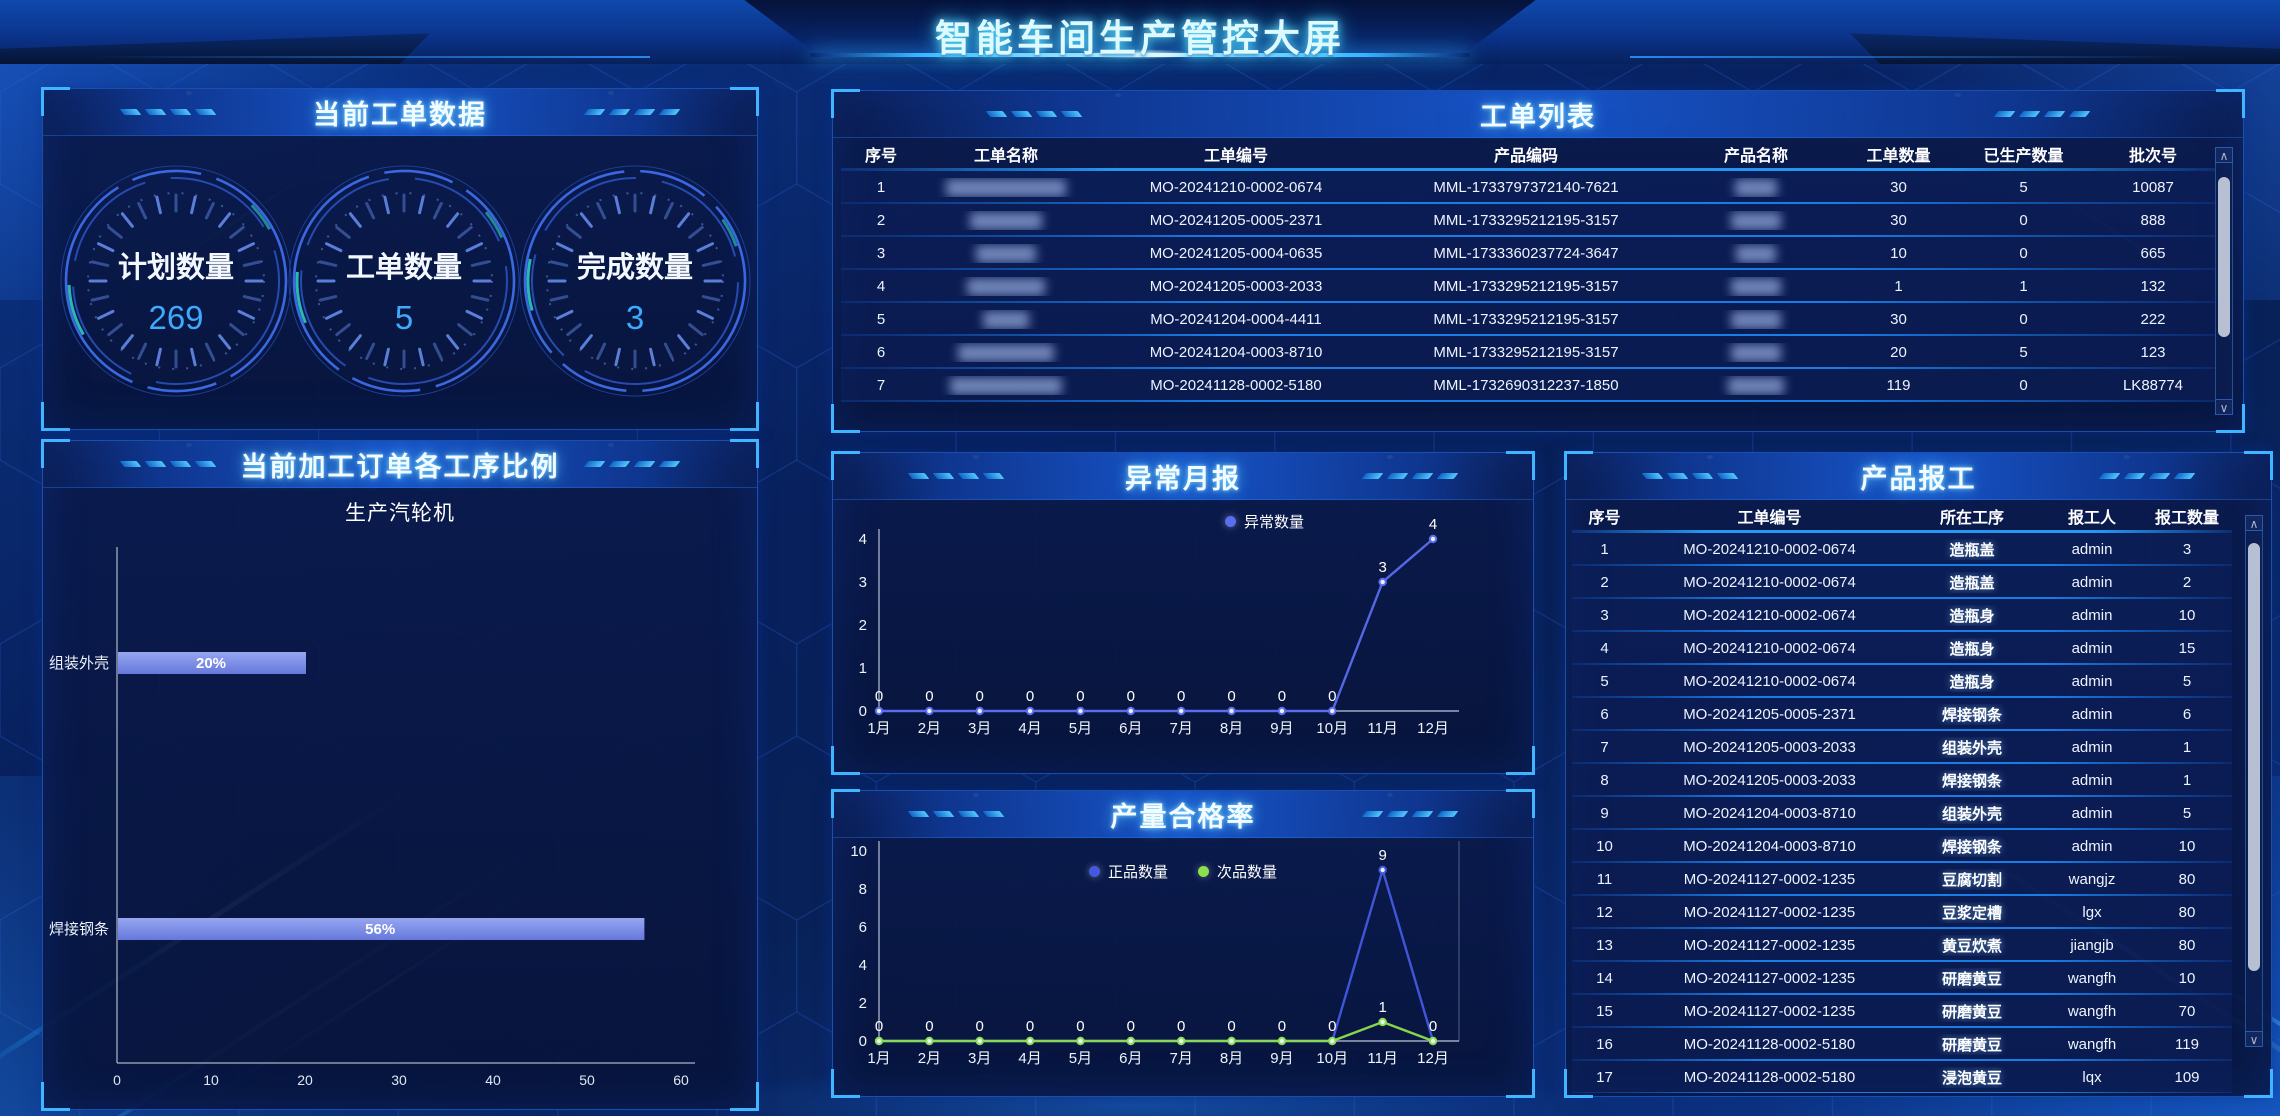 This screenshot has height=1116, width=2280. What do you see at coordinates (404, 317) in the screenshot?
I see `gauge-value: 5` at bounding box center [404, 317].